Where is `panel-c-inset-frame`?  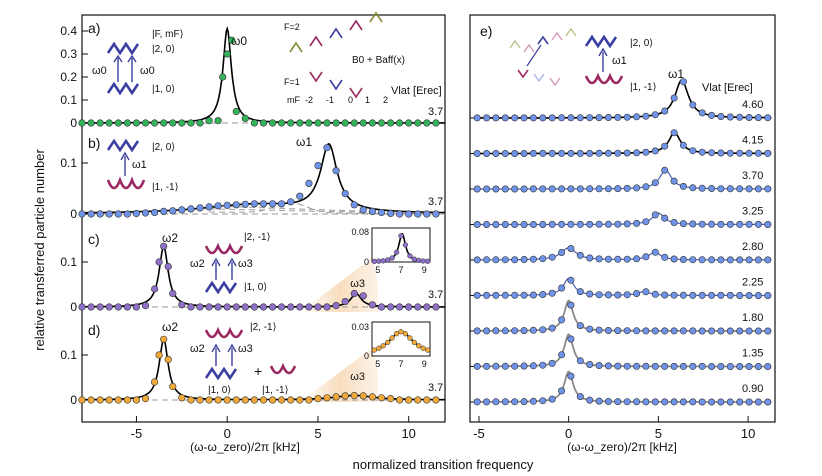
panel-c-inset-frame is located at coordinates (401, 245).